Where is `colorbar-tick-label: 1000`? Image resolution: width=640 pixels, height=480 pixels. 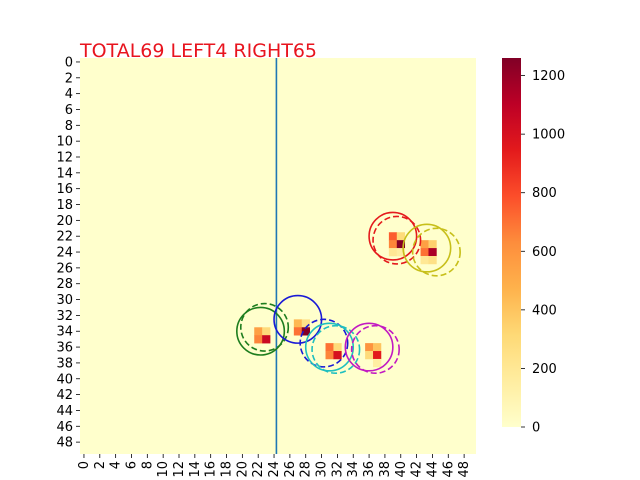 colorbar-tick-label: 1000 is located at coordinates (548, 135).